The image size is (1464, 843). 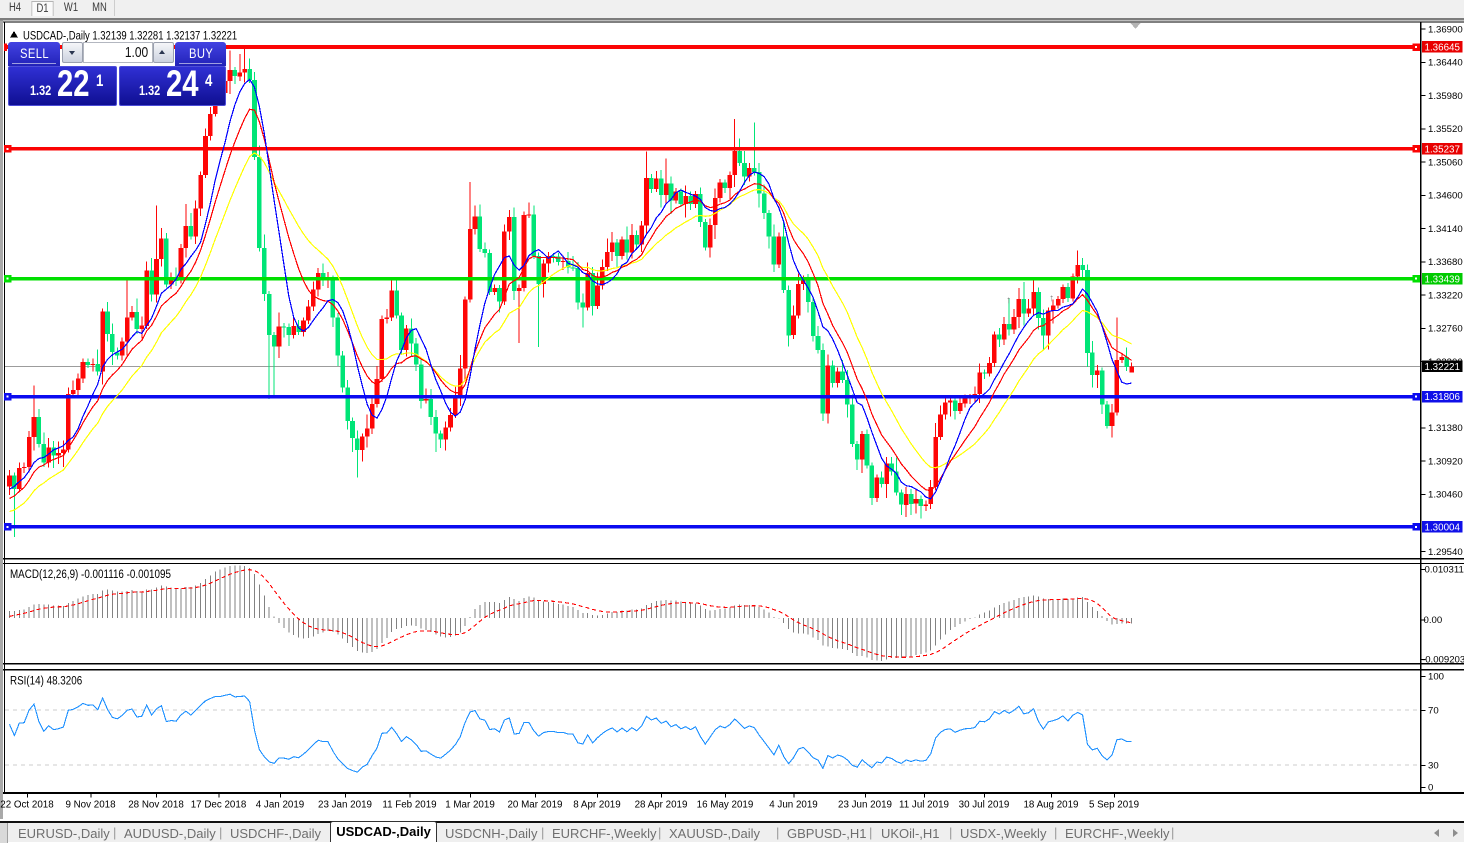 What do you see at coordinates (1443, 397) in the screenshot?
I see `svg-text: 1.31806` at bounding box center [1443, 397].